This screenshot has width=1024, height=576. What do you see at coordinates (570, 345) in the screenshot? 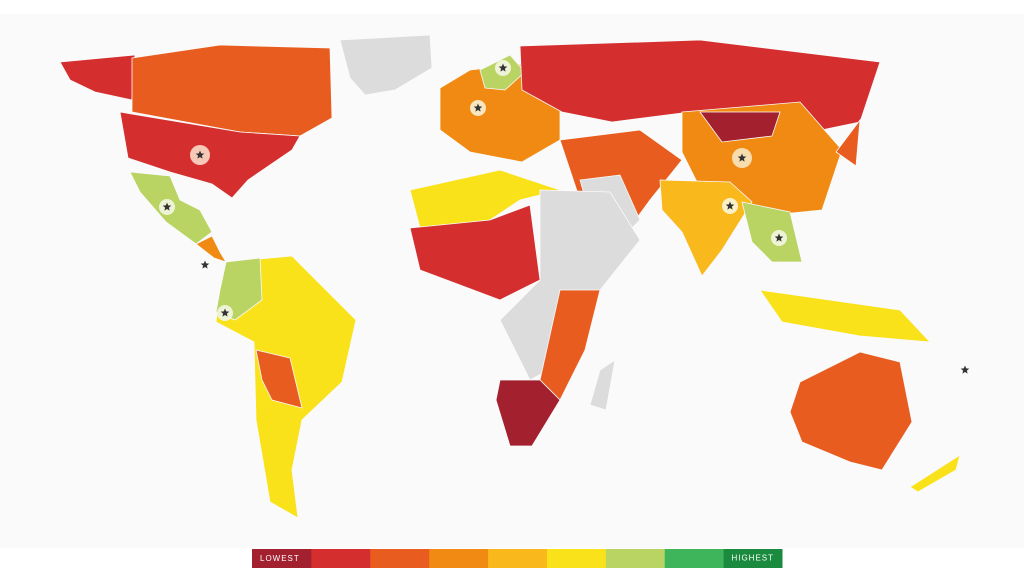
I see `east-africa` at bounding box center [570, 345].